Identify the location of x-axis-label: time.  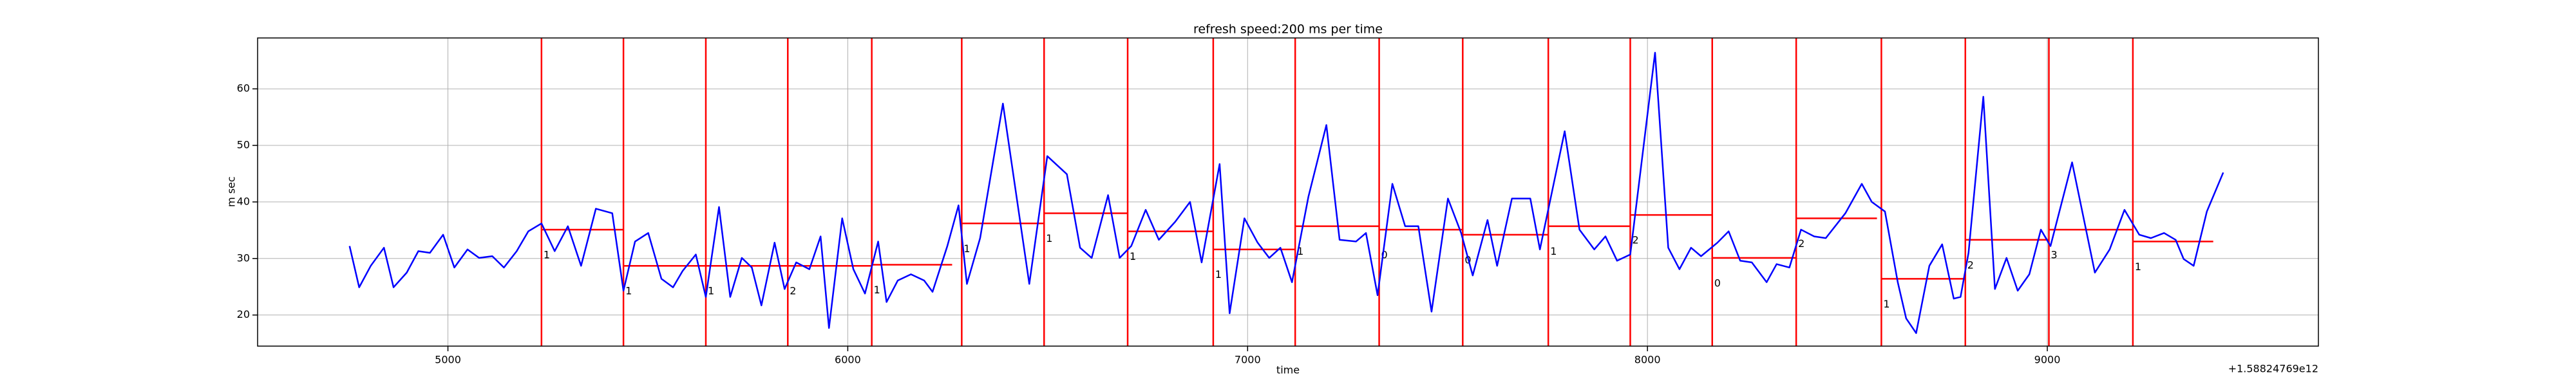
(1288, 370).